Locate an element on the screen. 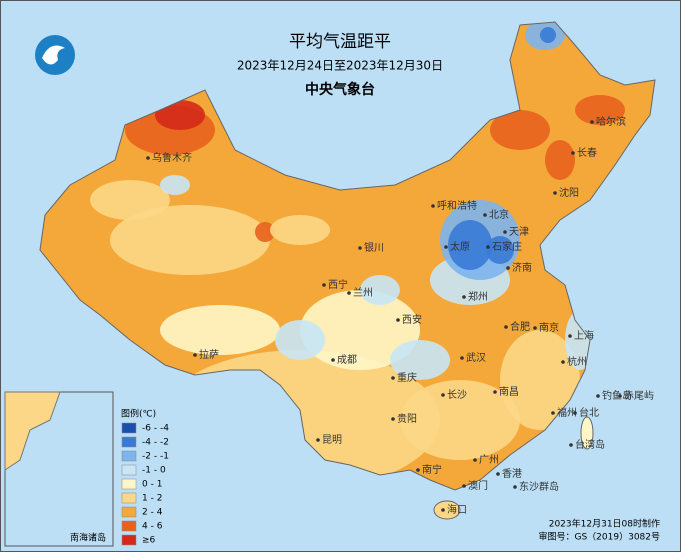 Image resolution: width=681 pixels, height=556 pixels. legend-label: -2 - -1 is located at coordinates (155, 457).